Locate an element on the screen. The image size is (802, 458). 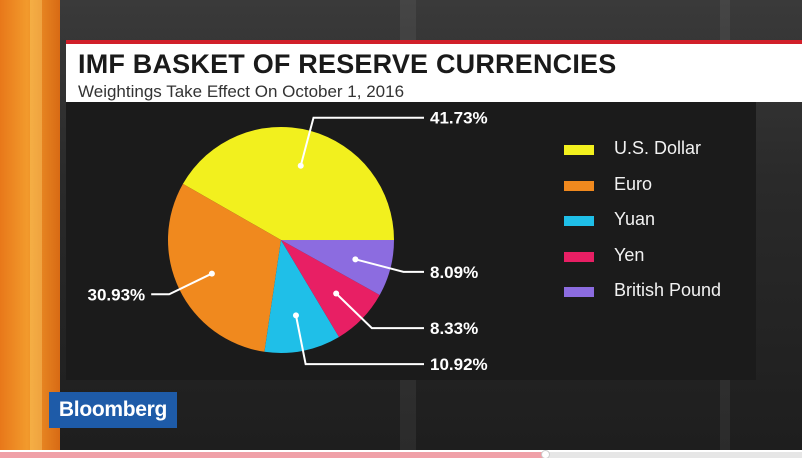
legend-label: British Pound is located at coordinates (668, 290).